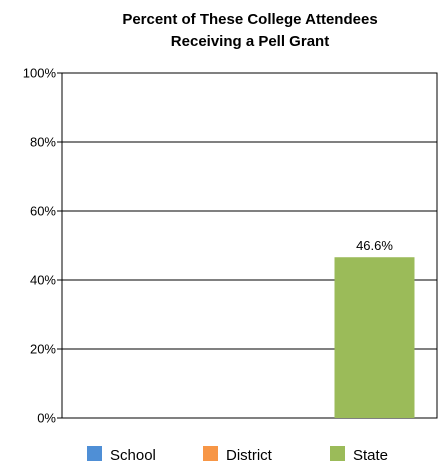 The height and width of the screenshot is (466, 441). I want to click on y-axis-ticks: 0% 20% 40% 60% 80% 100%, so click(42, 246).